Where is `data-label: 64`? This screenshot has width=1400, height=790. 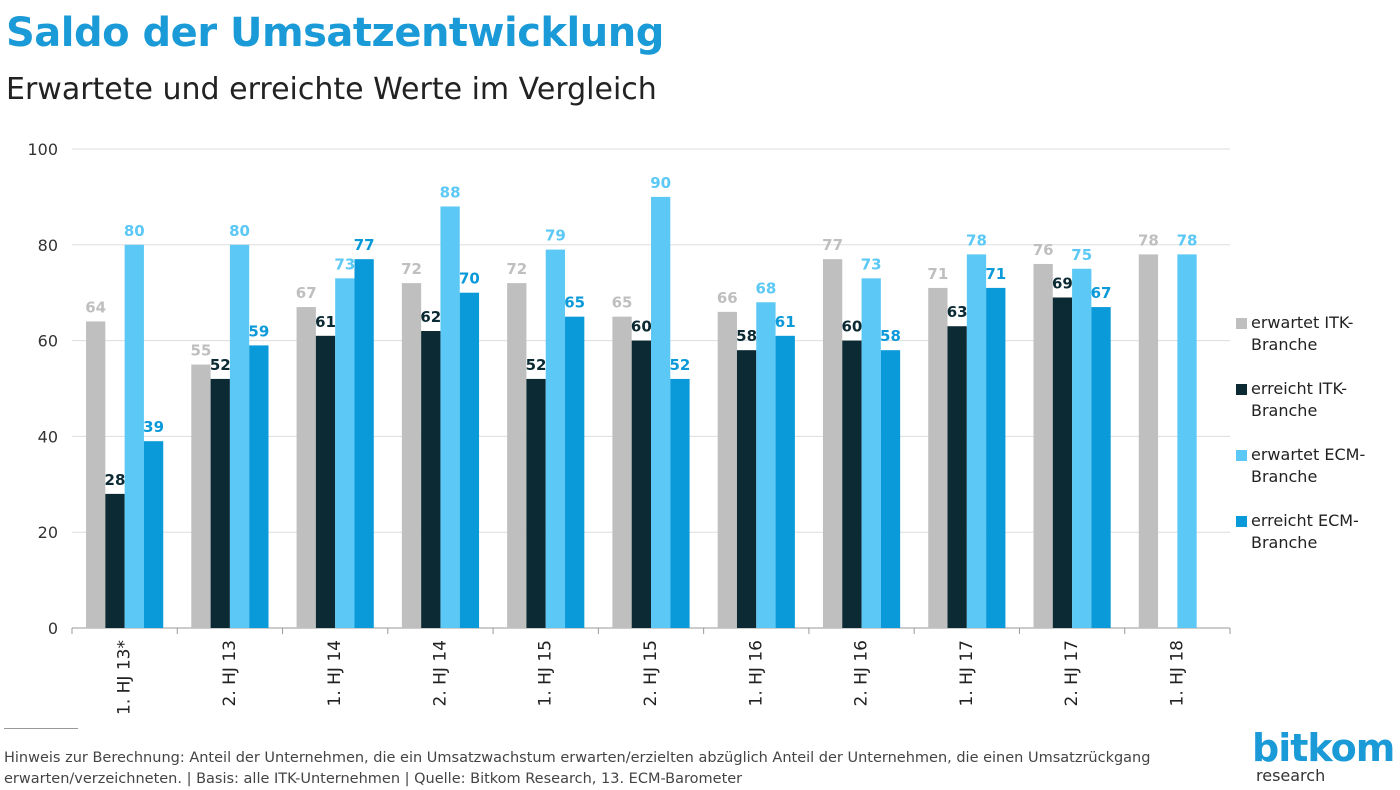
data-label: 64 is located at coordinates (95, 307).